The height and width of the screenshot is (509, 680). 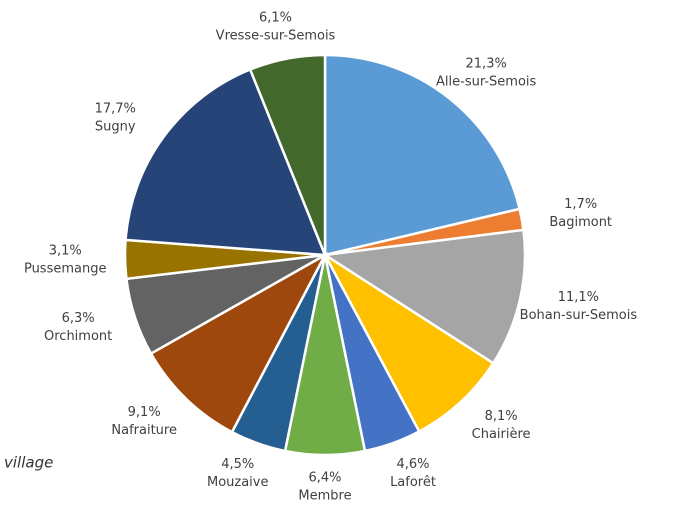 I want to click on slice-category-label: Membre, so click(x=324, y=496).